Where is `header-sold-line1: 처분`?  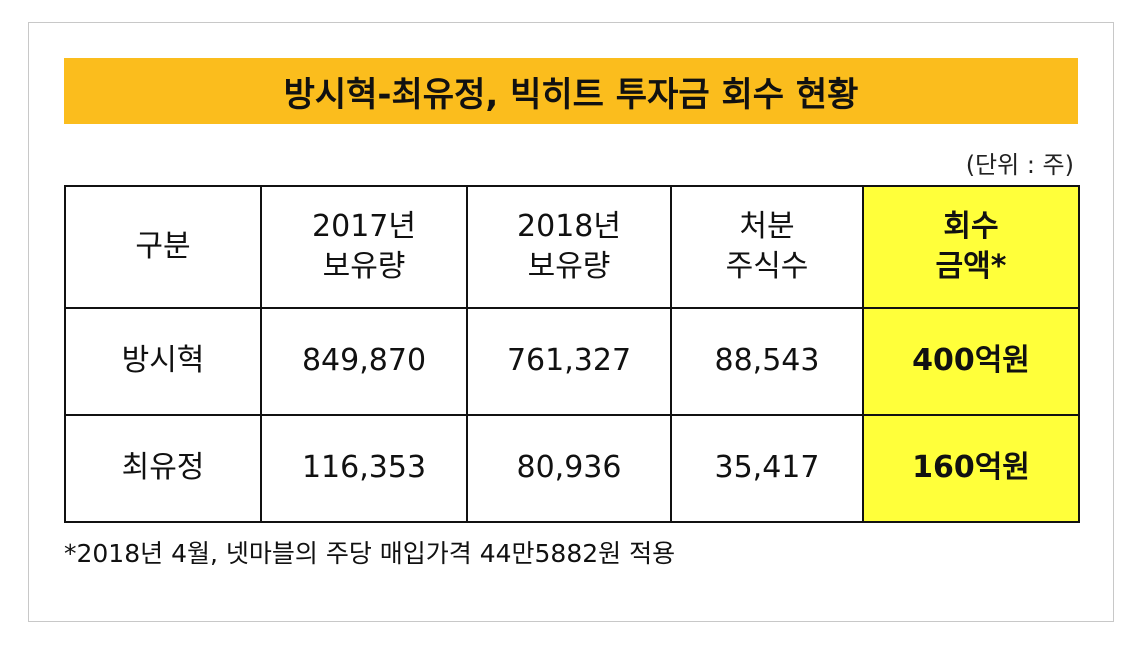 header-sold-line1: 처분 is located at coordinates (767, 226).